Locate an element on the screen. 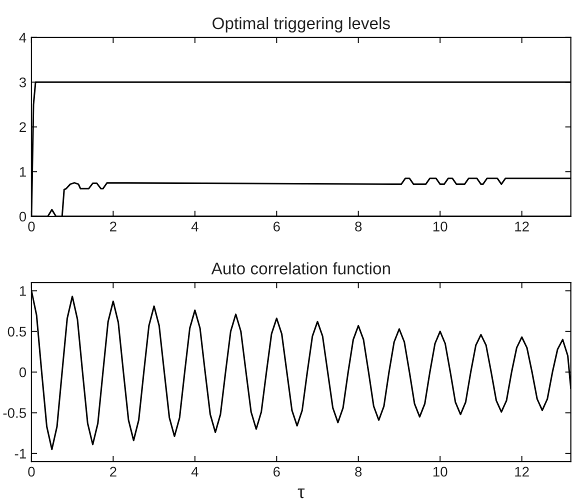 This screenshot has width=572, height=499. x-axis-title: τ is located at coordinates (301, 493).